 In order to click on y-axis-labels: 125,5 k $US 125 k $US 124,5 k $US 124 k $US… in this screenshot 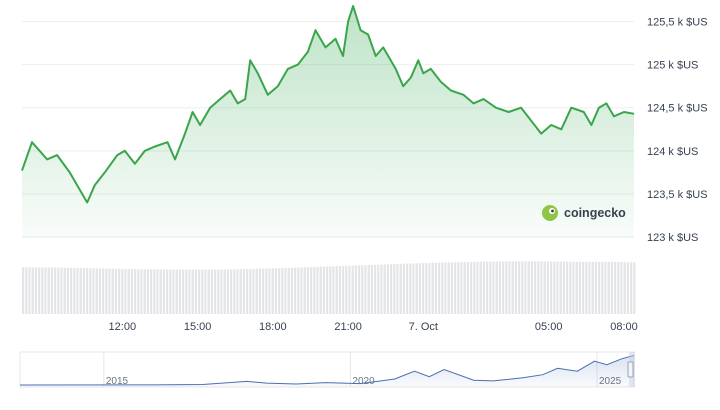, I will do `click(677, 130)`.